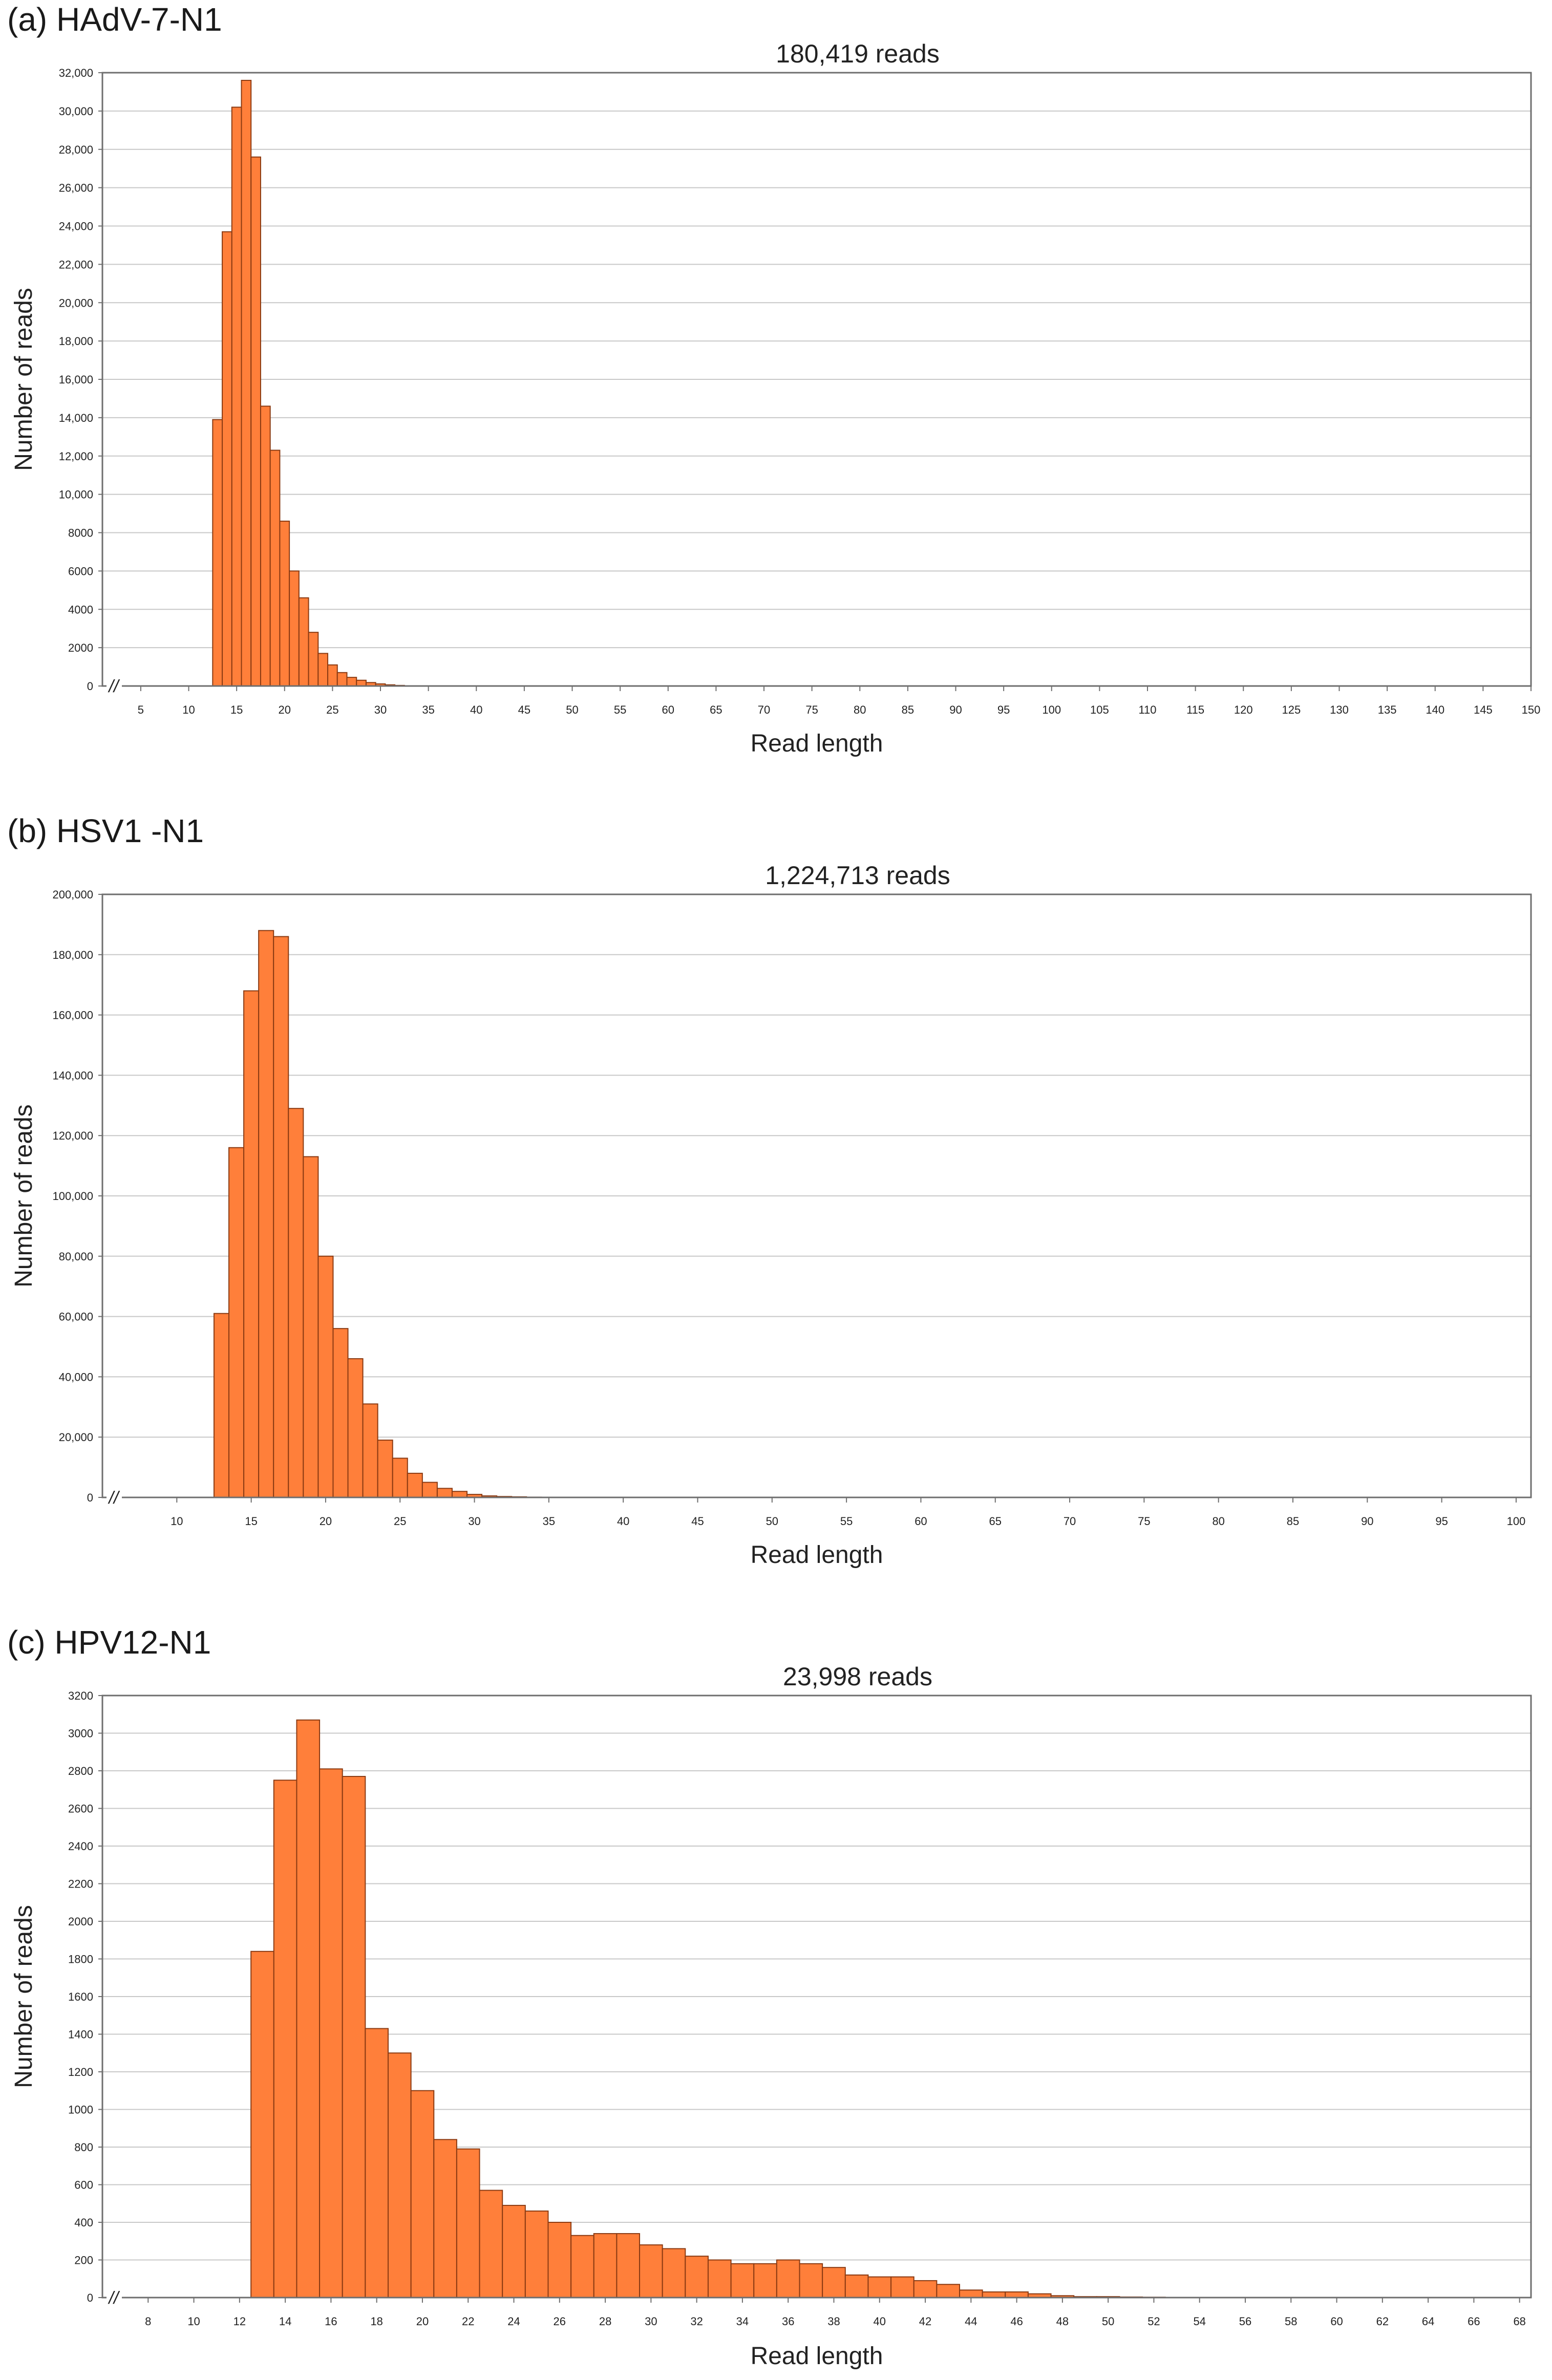 Image resolution: width=1552 pixels, height=2380 pixels. What do you see at coordinates (696, 2321) in the screenshot?
I see `x-tick-label: 32` at bounding box center [696, 2321].